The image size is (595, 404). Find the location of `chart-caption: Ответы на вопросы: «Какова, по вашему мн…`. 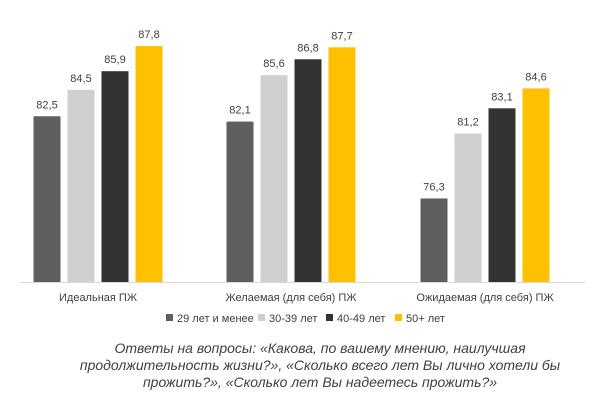

chart-caption: Ответы на вопросы: «Какова, по вашему мн… is located at coordinates (320, 365).